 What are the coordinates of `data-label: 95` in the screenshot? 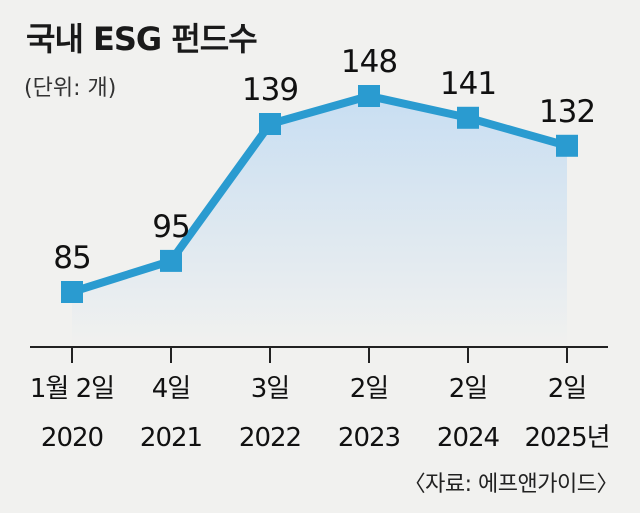 It's located at (170, 227).